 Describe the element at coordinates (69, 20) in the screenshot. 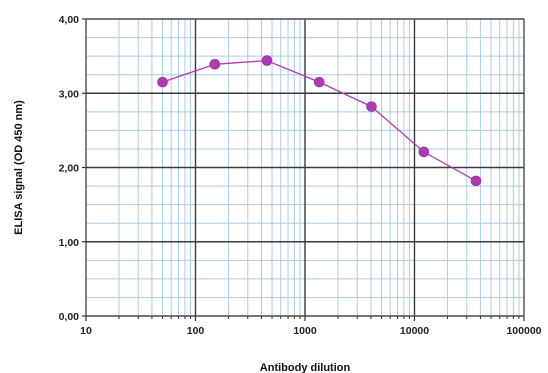

I see `y-tick-label: 4,00` at that location.